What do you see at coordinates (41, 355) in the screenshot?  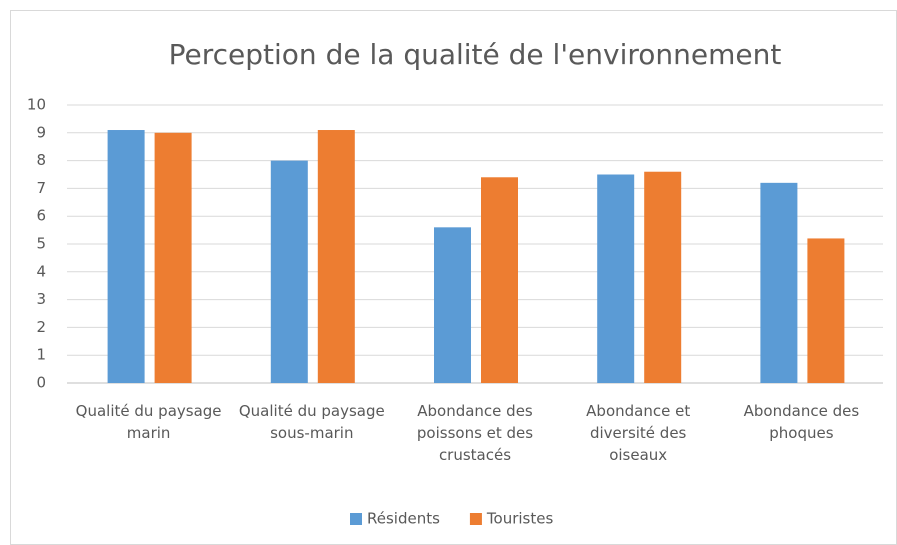 I see `y-tick-label: 1` at bounding box center [41, 355].